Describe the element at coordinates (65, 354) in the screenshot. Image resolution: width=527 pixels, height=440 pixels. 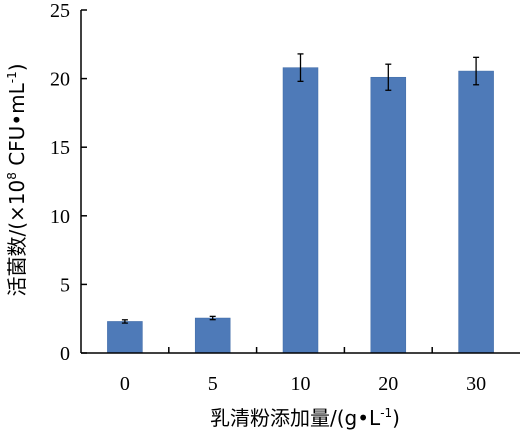
I see `y-tick-label: 0` at that location.